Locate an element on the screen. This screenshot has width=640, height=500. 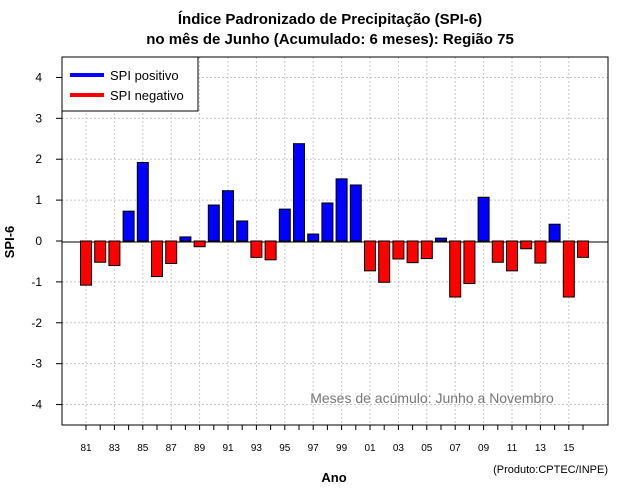
bar-1983 is located at coordinates (114, 253).